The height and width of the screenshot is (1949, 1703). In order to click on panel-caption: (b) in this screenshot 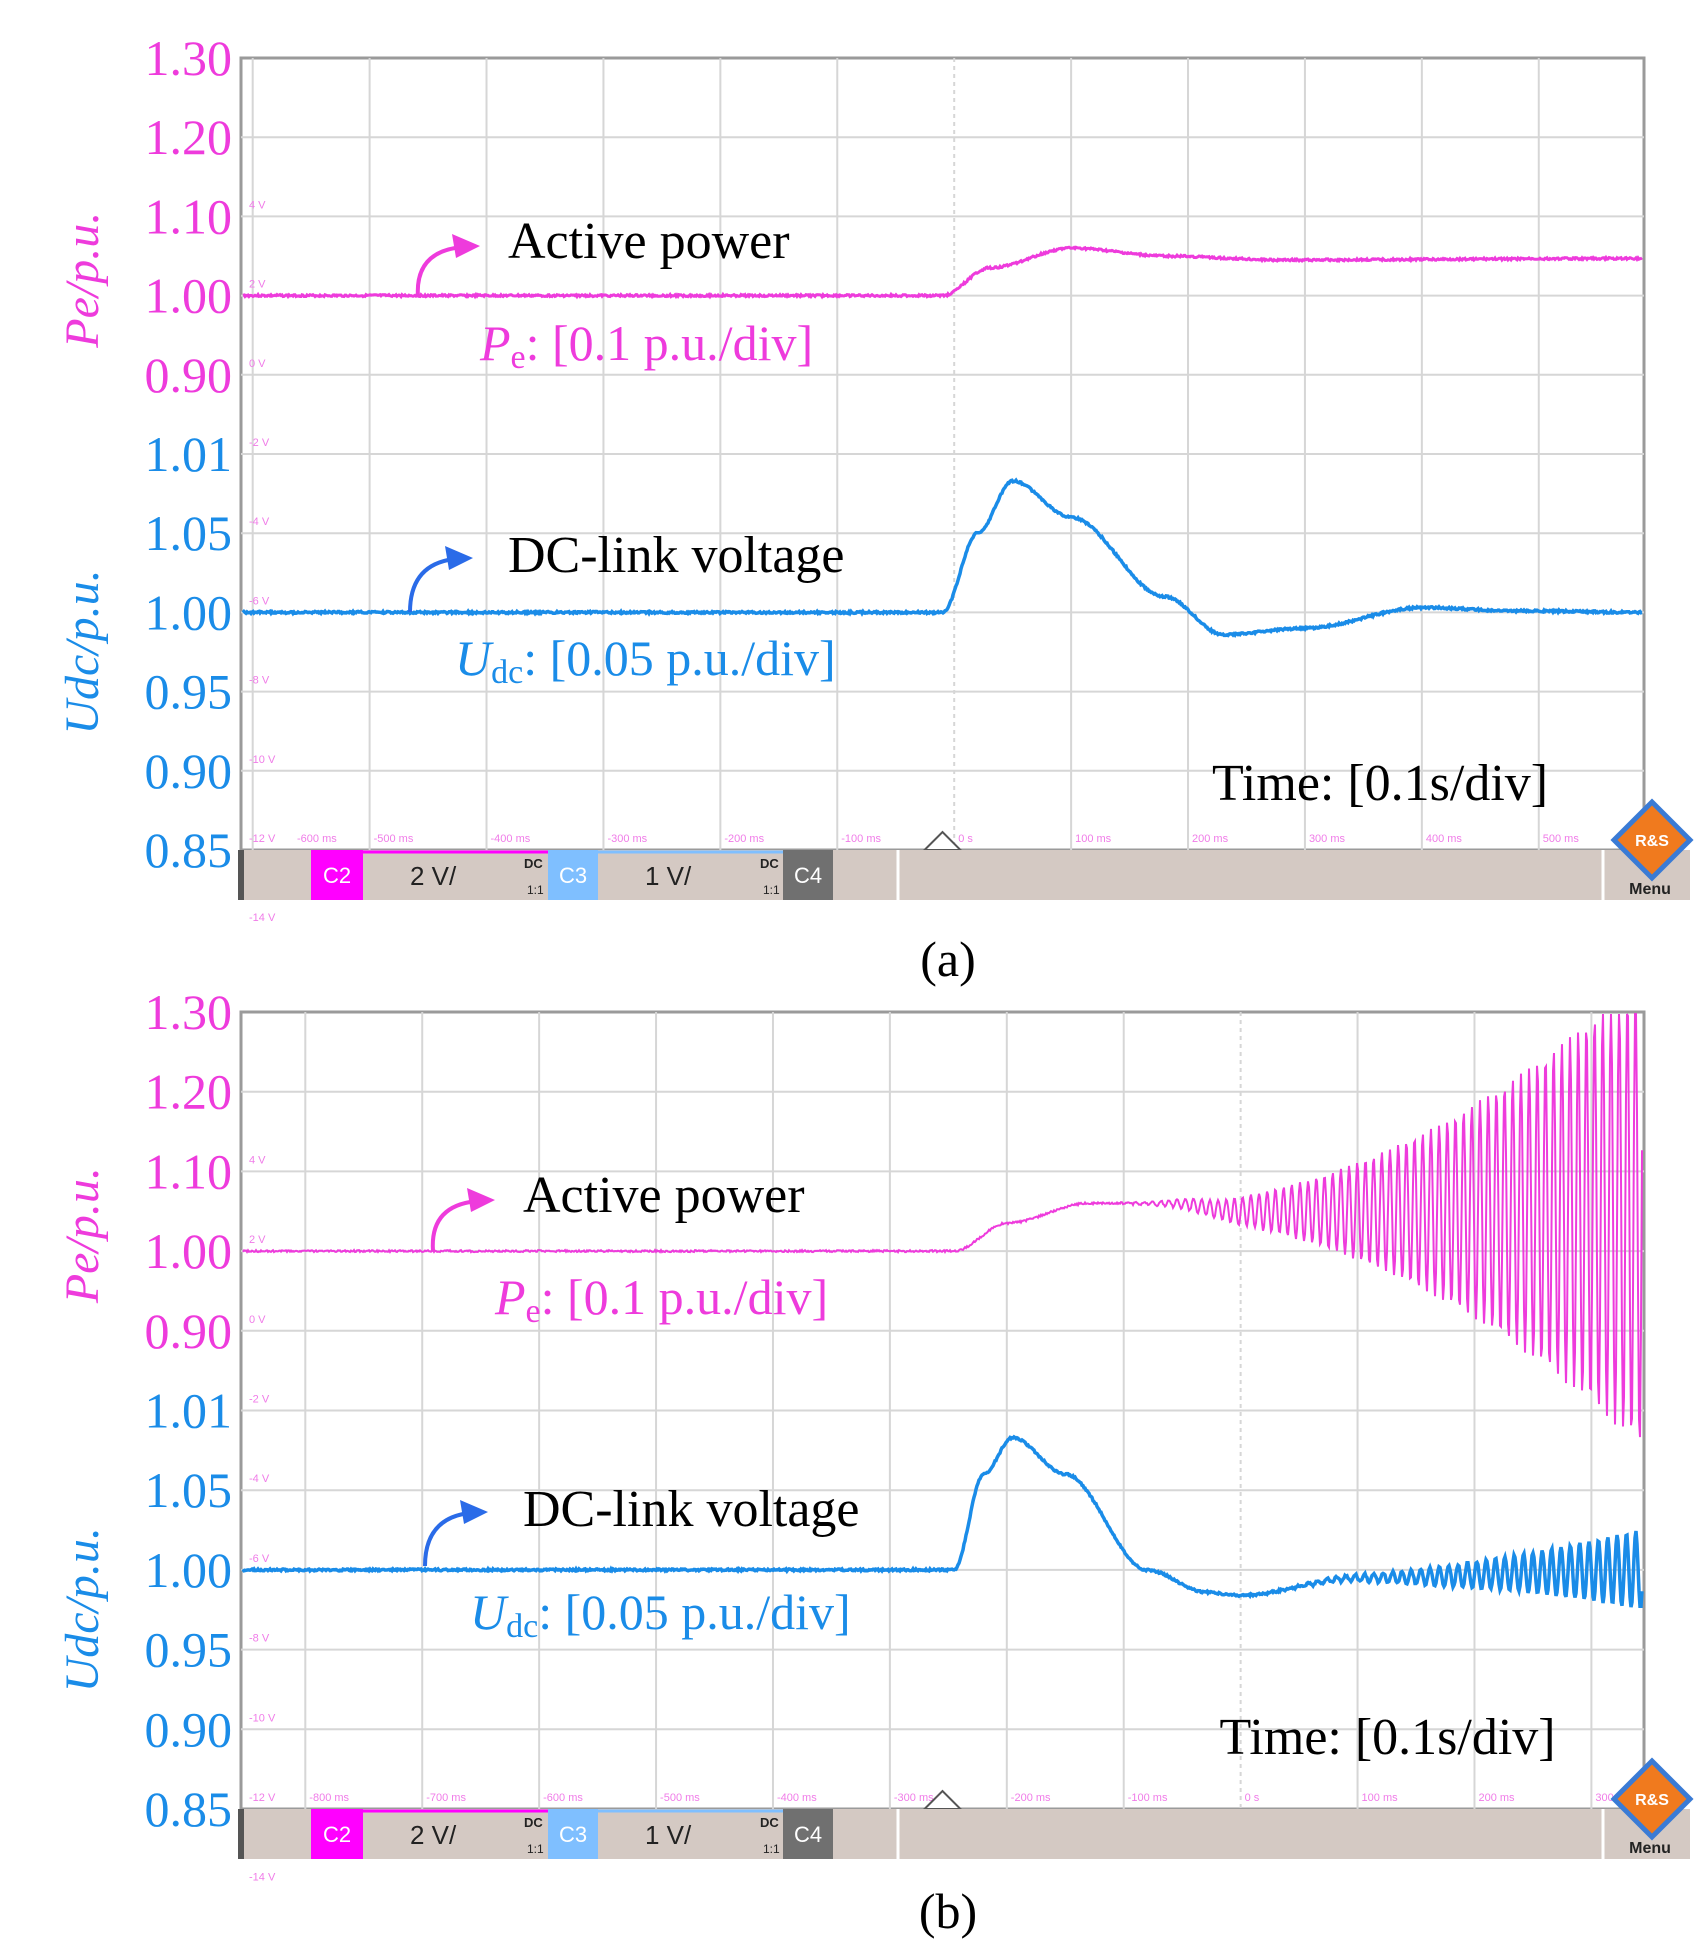, I will do `click(948, 1911)`.